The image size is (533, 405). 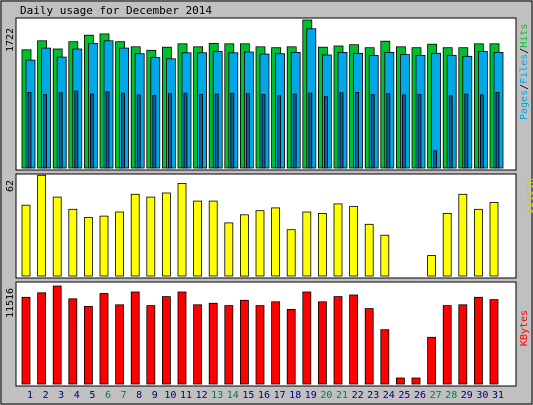 I want to click on x-tick-label-day-18: 18, so click(x=295, y=395).